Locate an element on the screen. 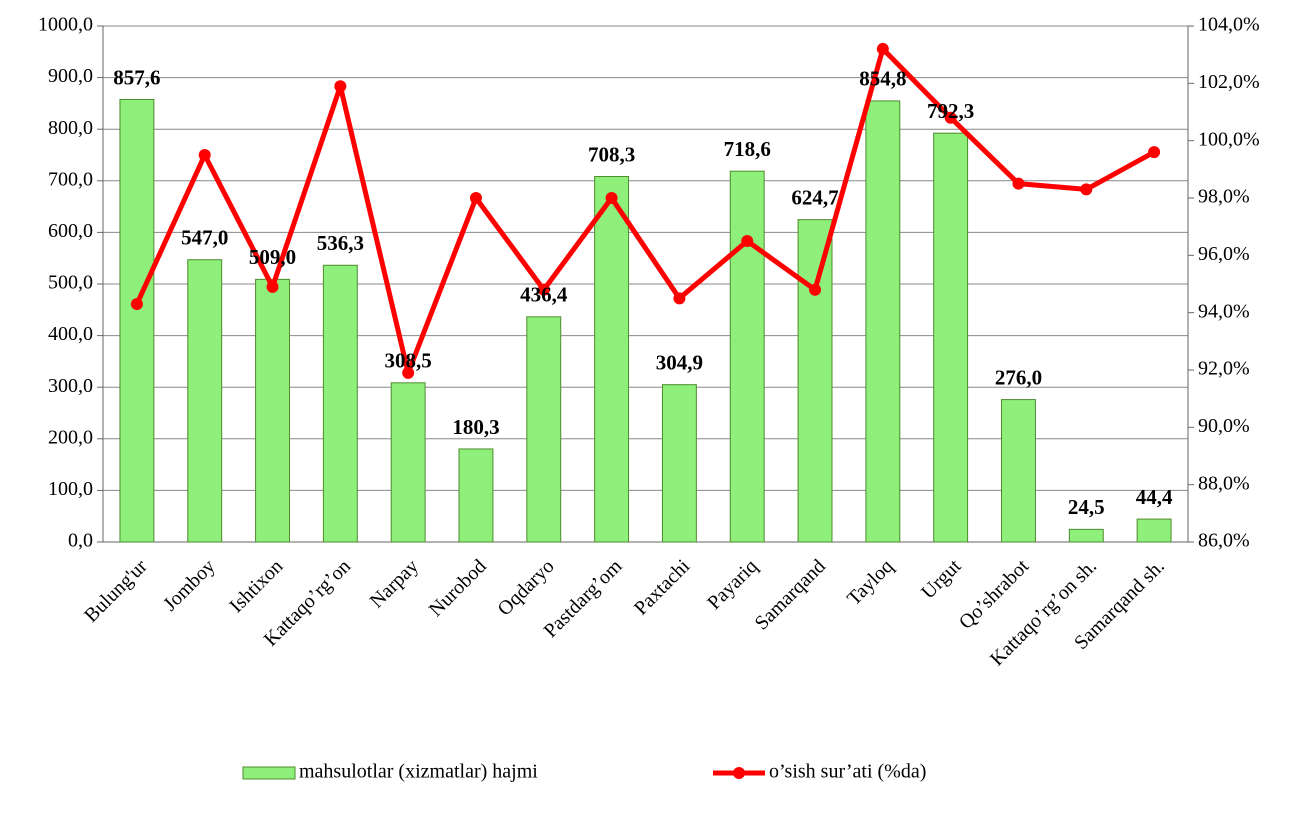  data-label: 44,4 is located at coordinates (1154, 497).